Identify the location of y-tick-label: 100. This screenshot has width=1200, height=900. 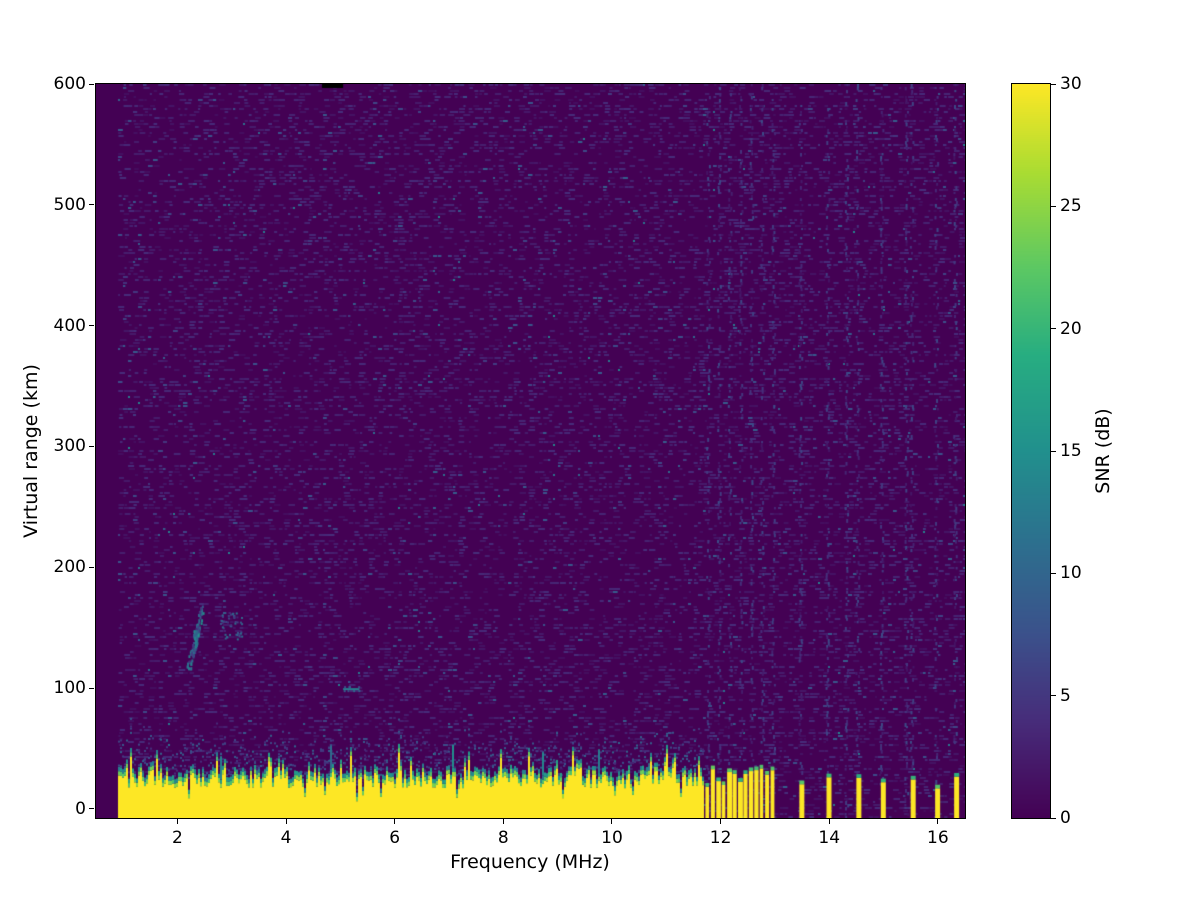
(69, 688).